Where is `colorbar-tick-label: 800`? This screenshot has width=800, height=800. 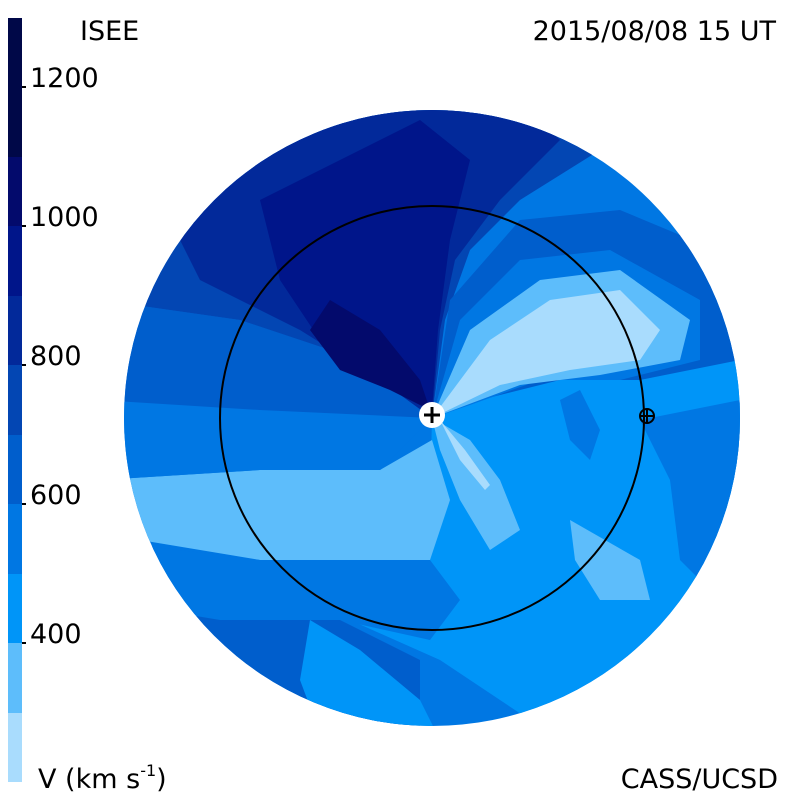 colorbar-tick-label: 800 is located at coordinates (56, 357).